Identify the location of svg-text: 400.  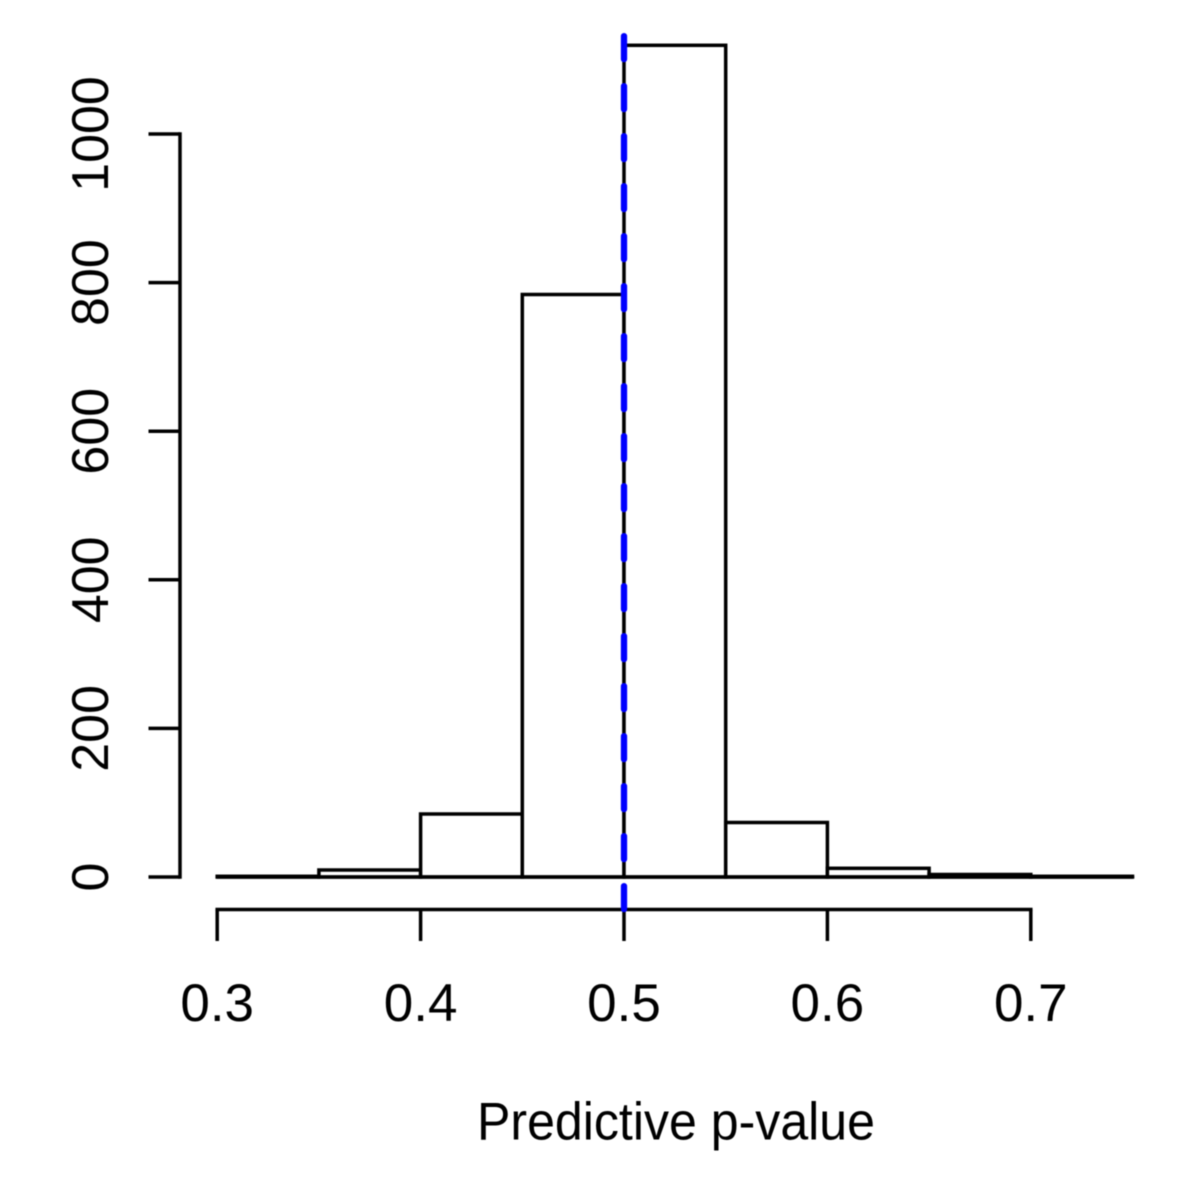
(91, 579).